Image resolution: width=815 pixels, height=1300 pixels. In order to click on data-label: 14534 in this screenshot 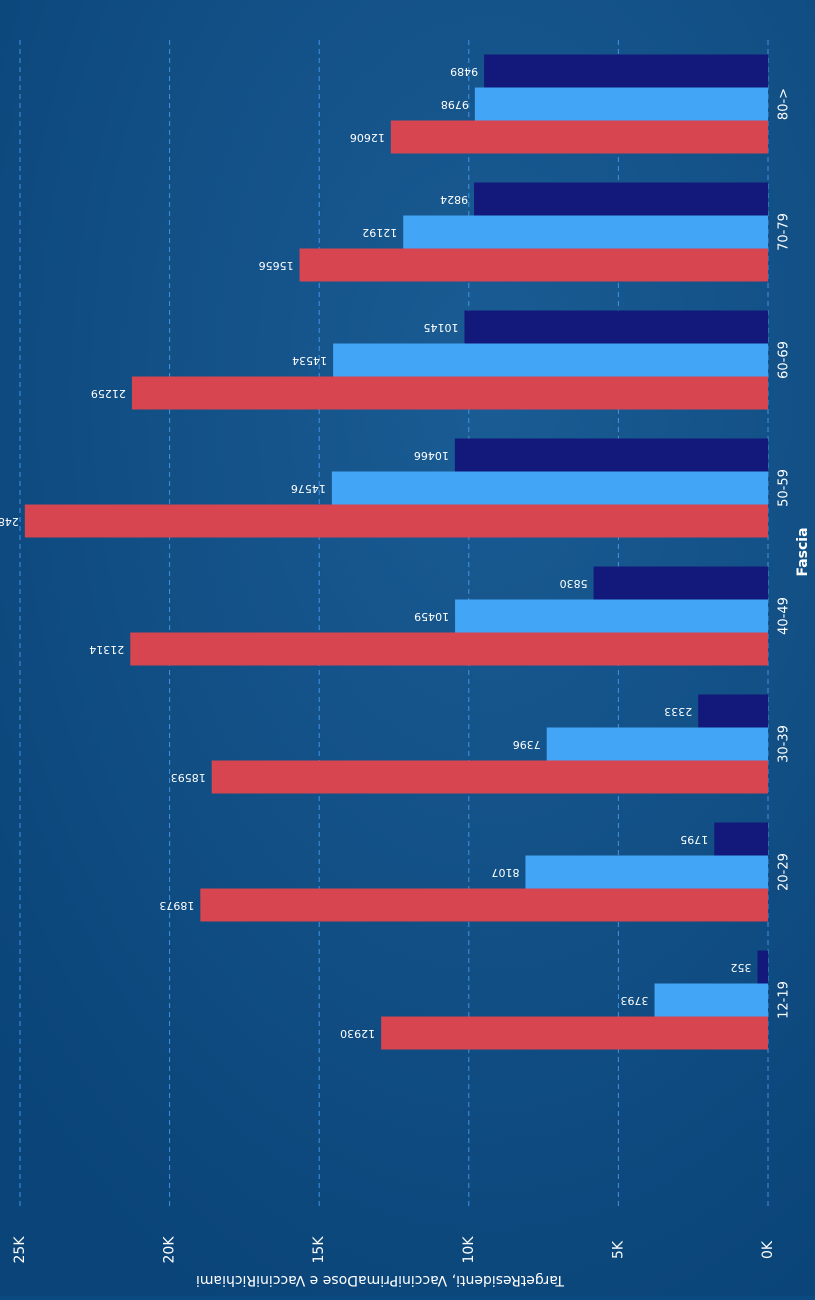, I will do `click(309, 360)`.